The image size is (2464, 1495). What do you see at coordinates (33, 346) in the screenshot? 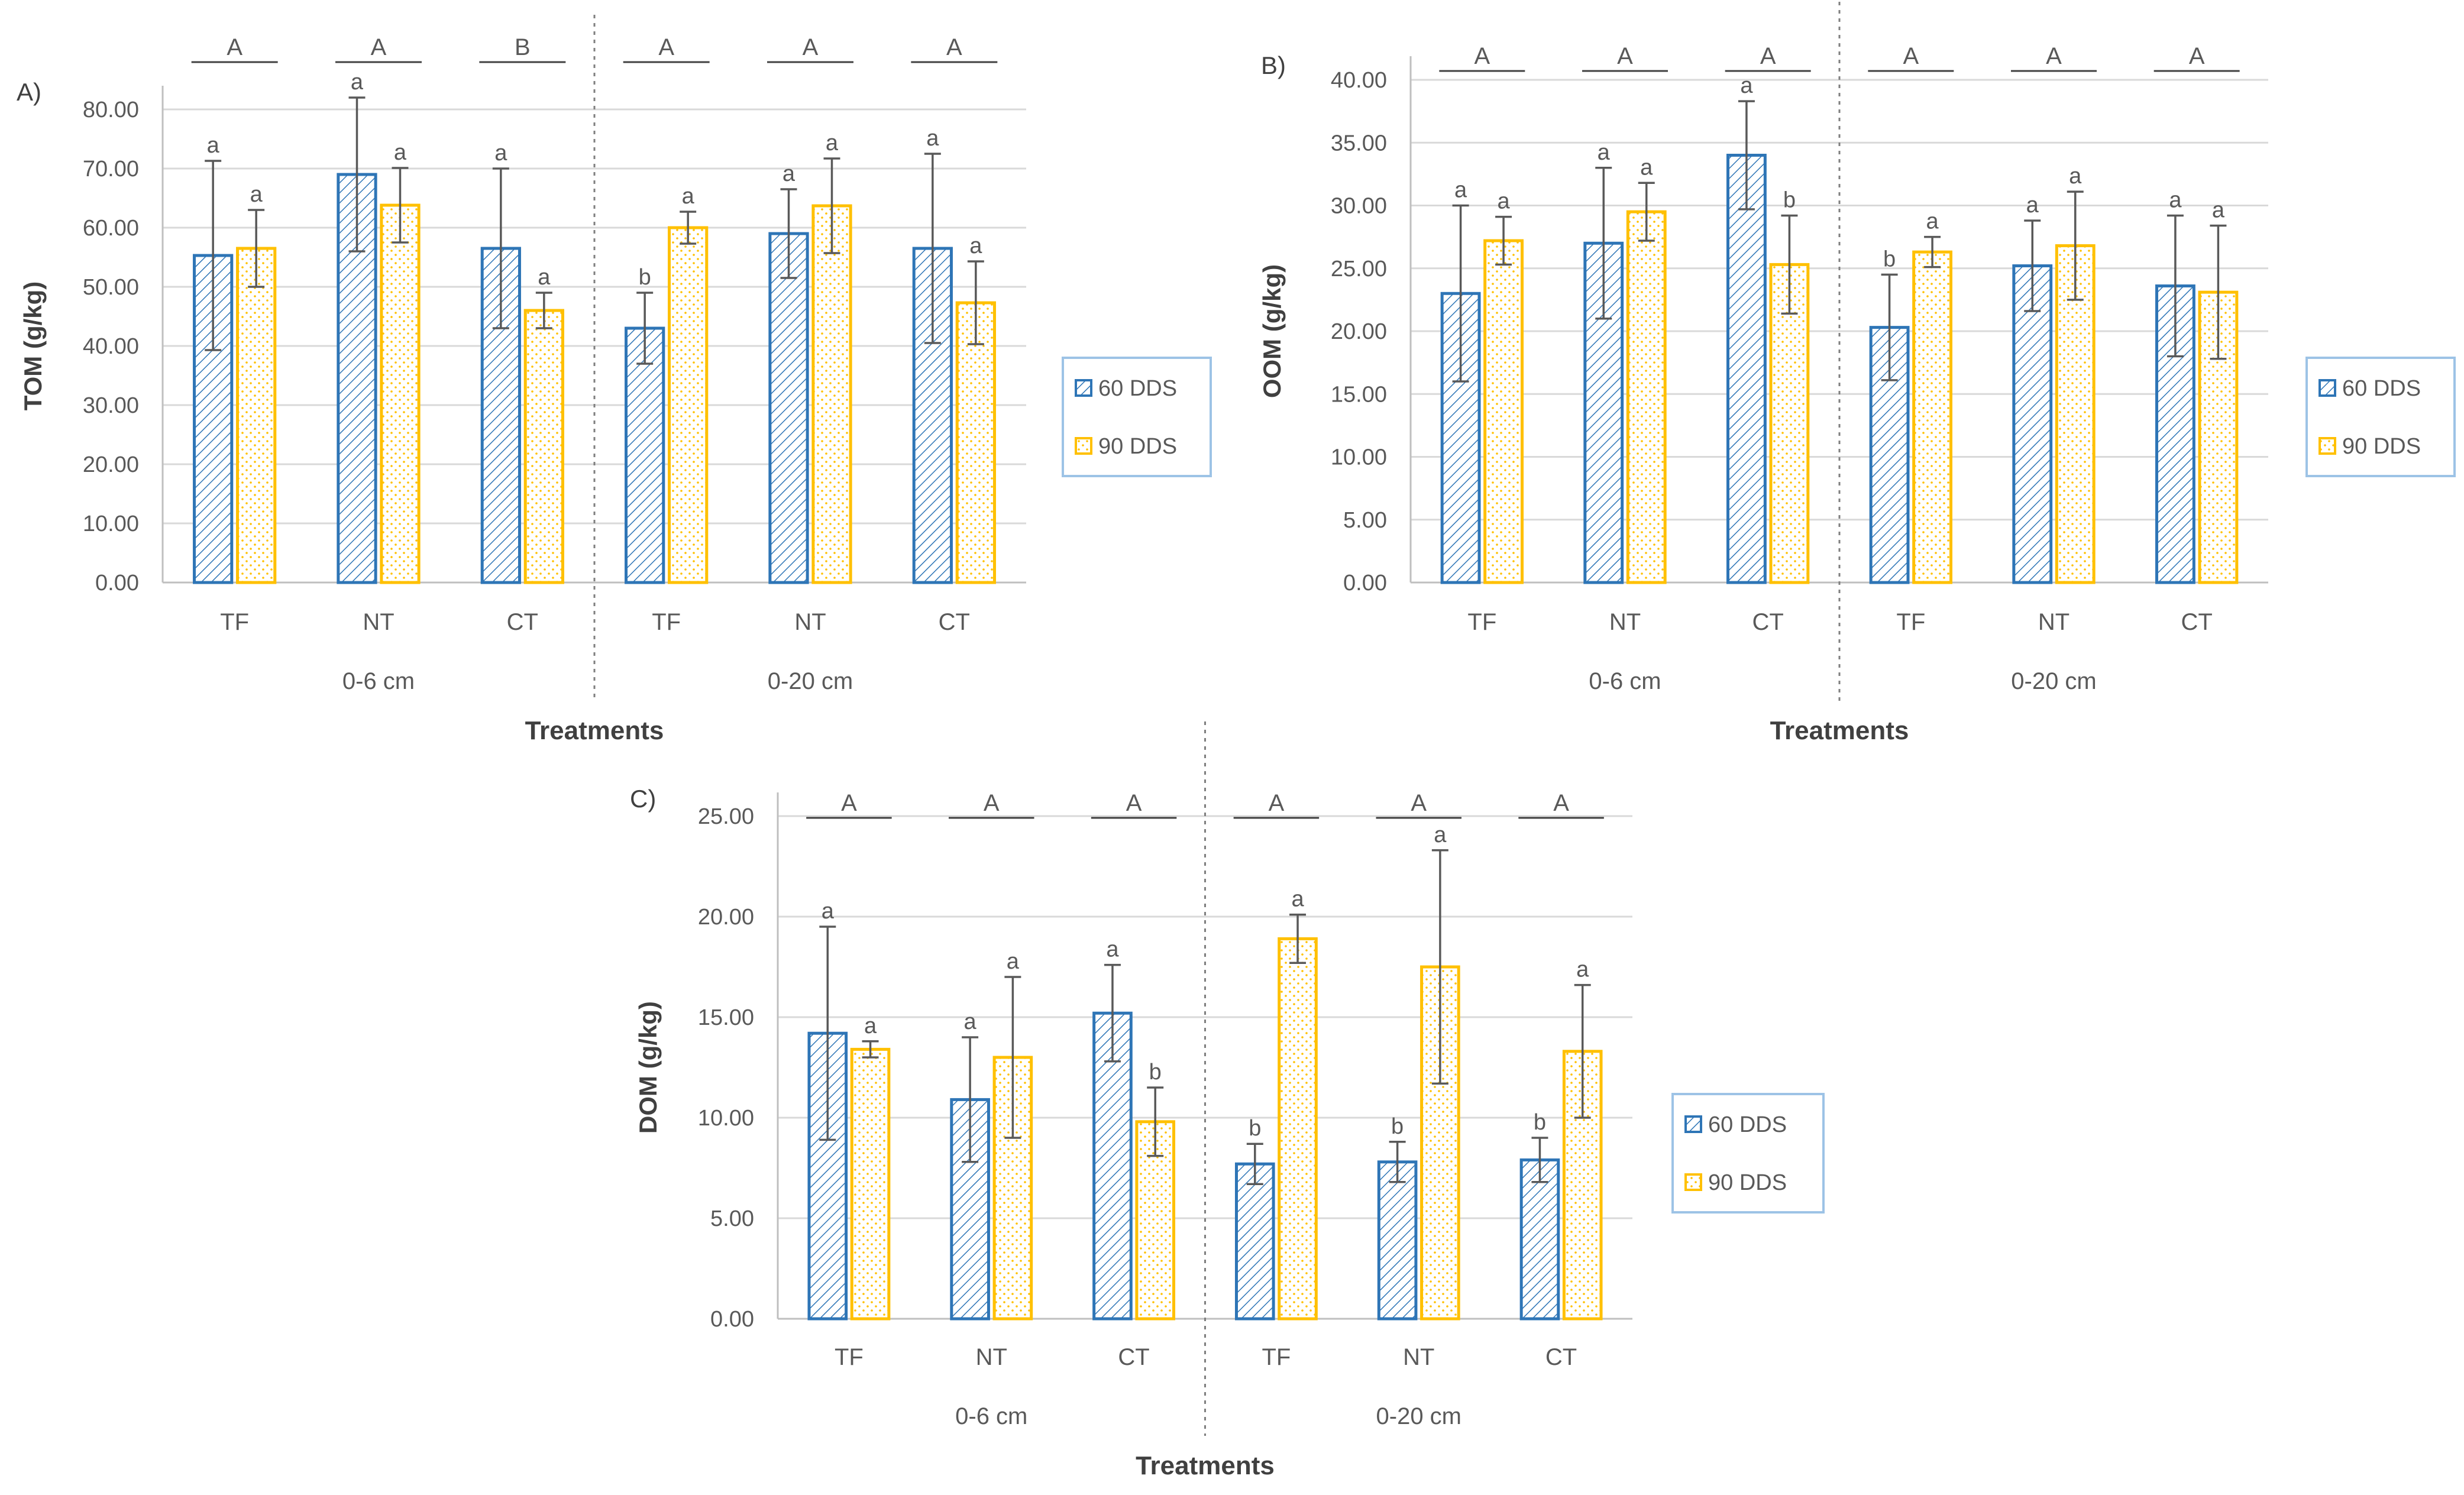
I see `y-axis-title: TOM (g/kg)` at bounding box center [33, 346].